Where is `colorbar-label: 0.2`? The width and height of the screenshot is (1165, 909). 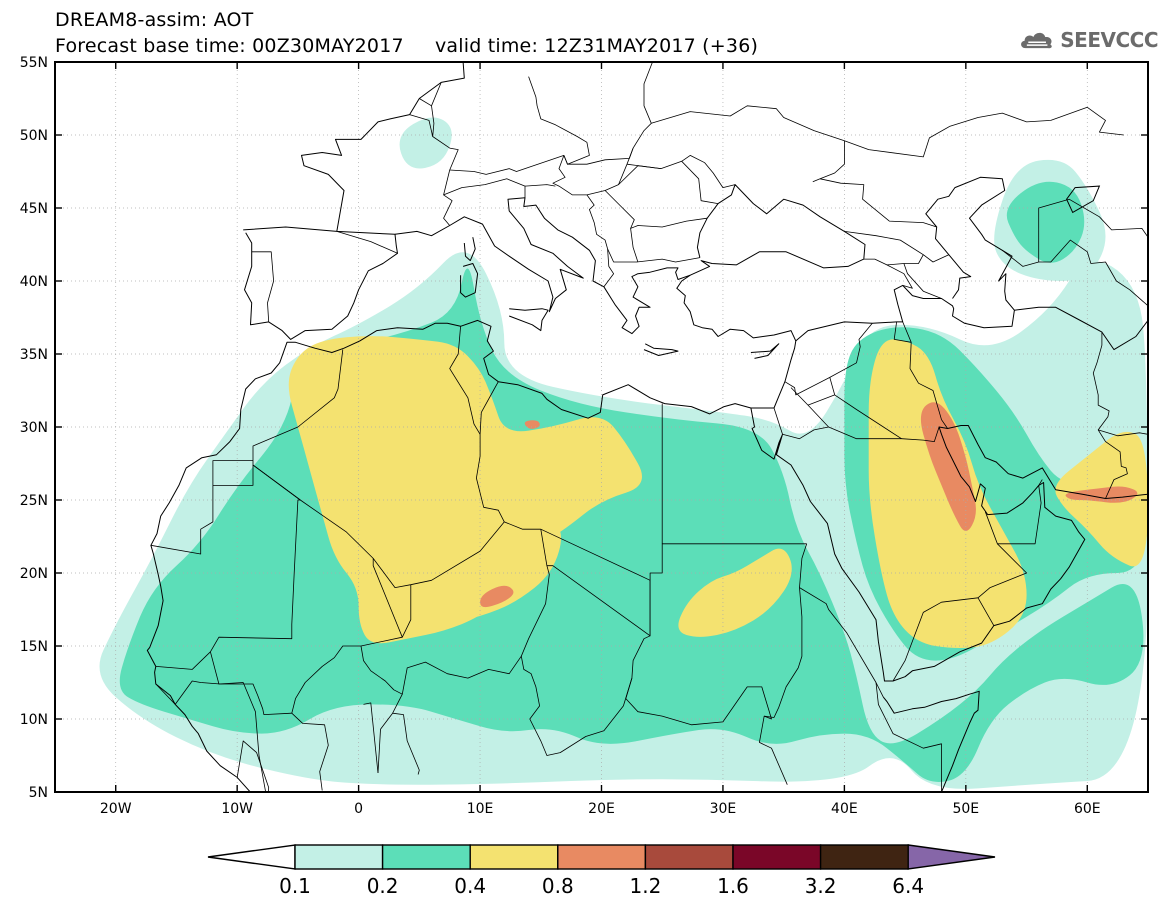 colorbar-label: 0.2 is located at coordinates (383, 886).